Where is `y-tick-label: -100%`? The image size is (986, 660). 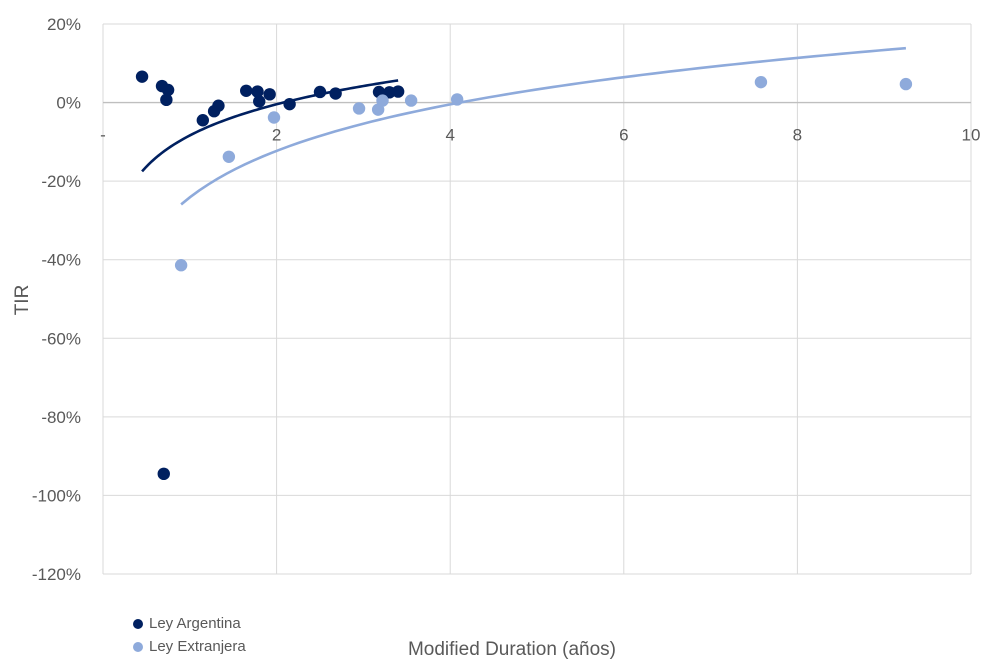
y-tick-label: -100% is located at coordinates (56, 495).